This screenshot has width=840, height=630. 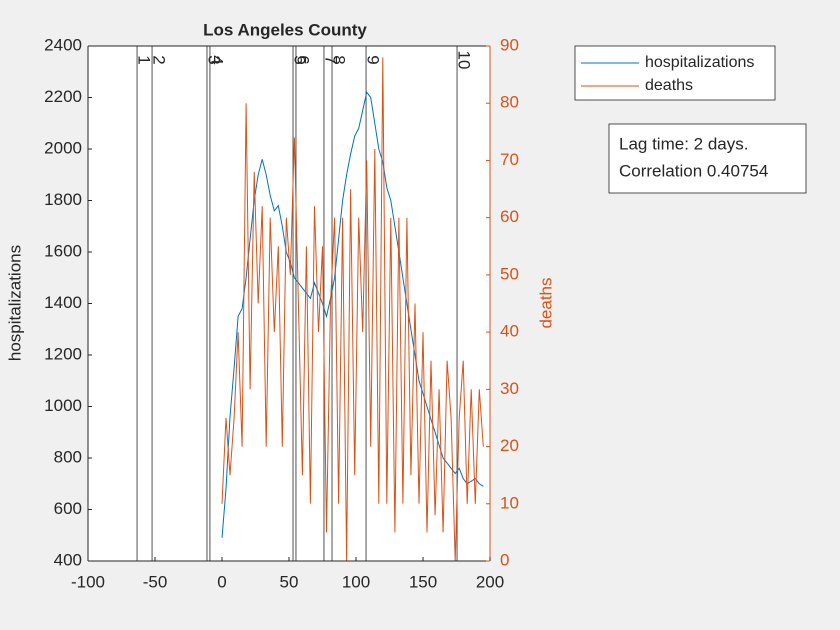 What do you see at coordinates (509, 388) in the screenshot?
I see `y2-tick-label: 30` at bounding box center [509, 388].